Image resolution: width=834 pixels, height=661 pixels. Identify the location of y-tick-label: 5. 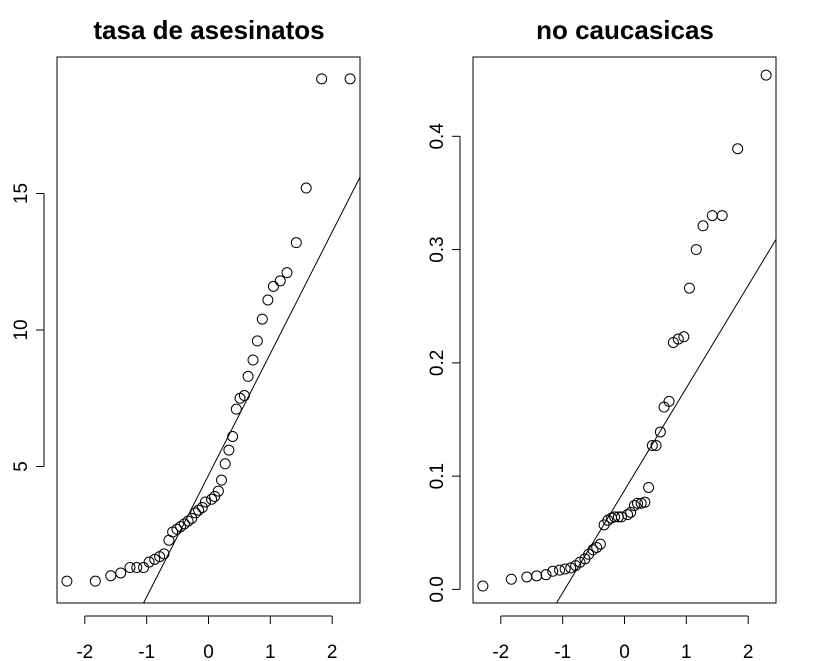
(21, 466).